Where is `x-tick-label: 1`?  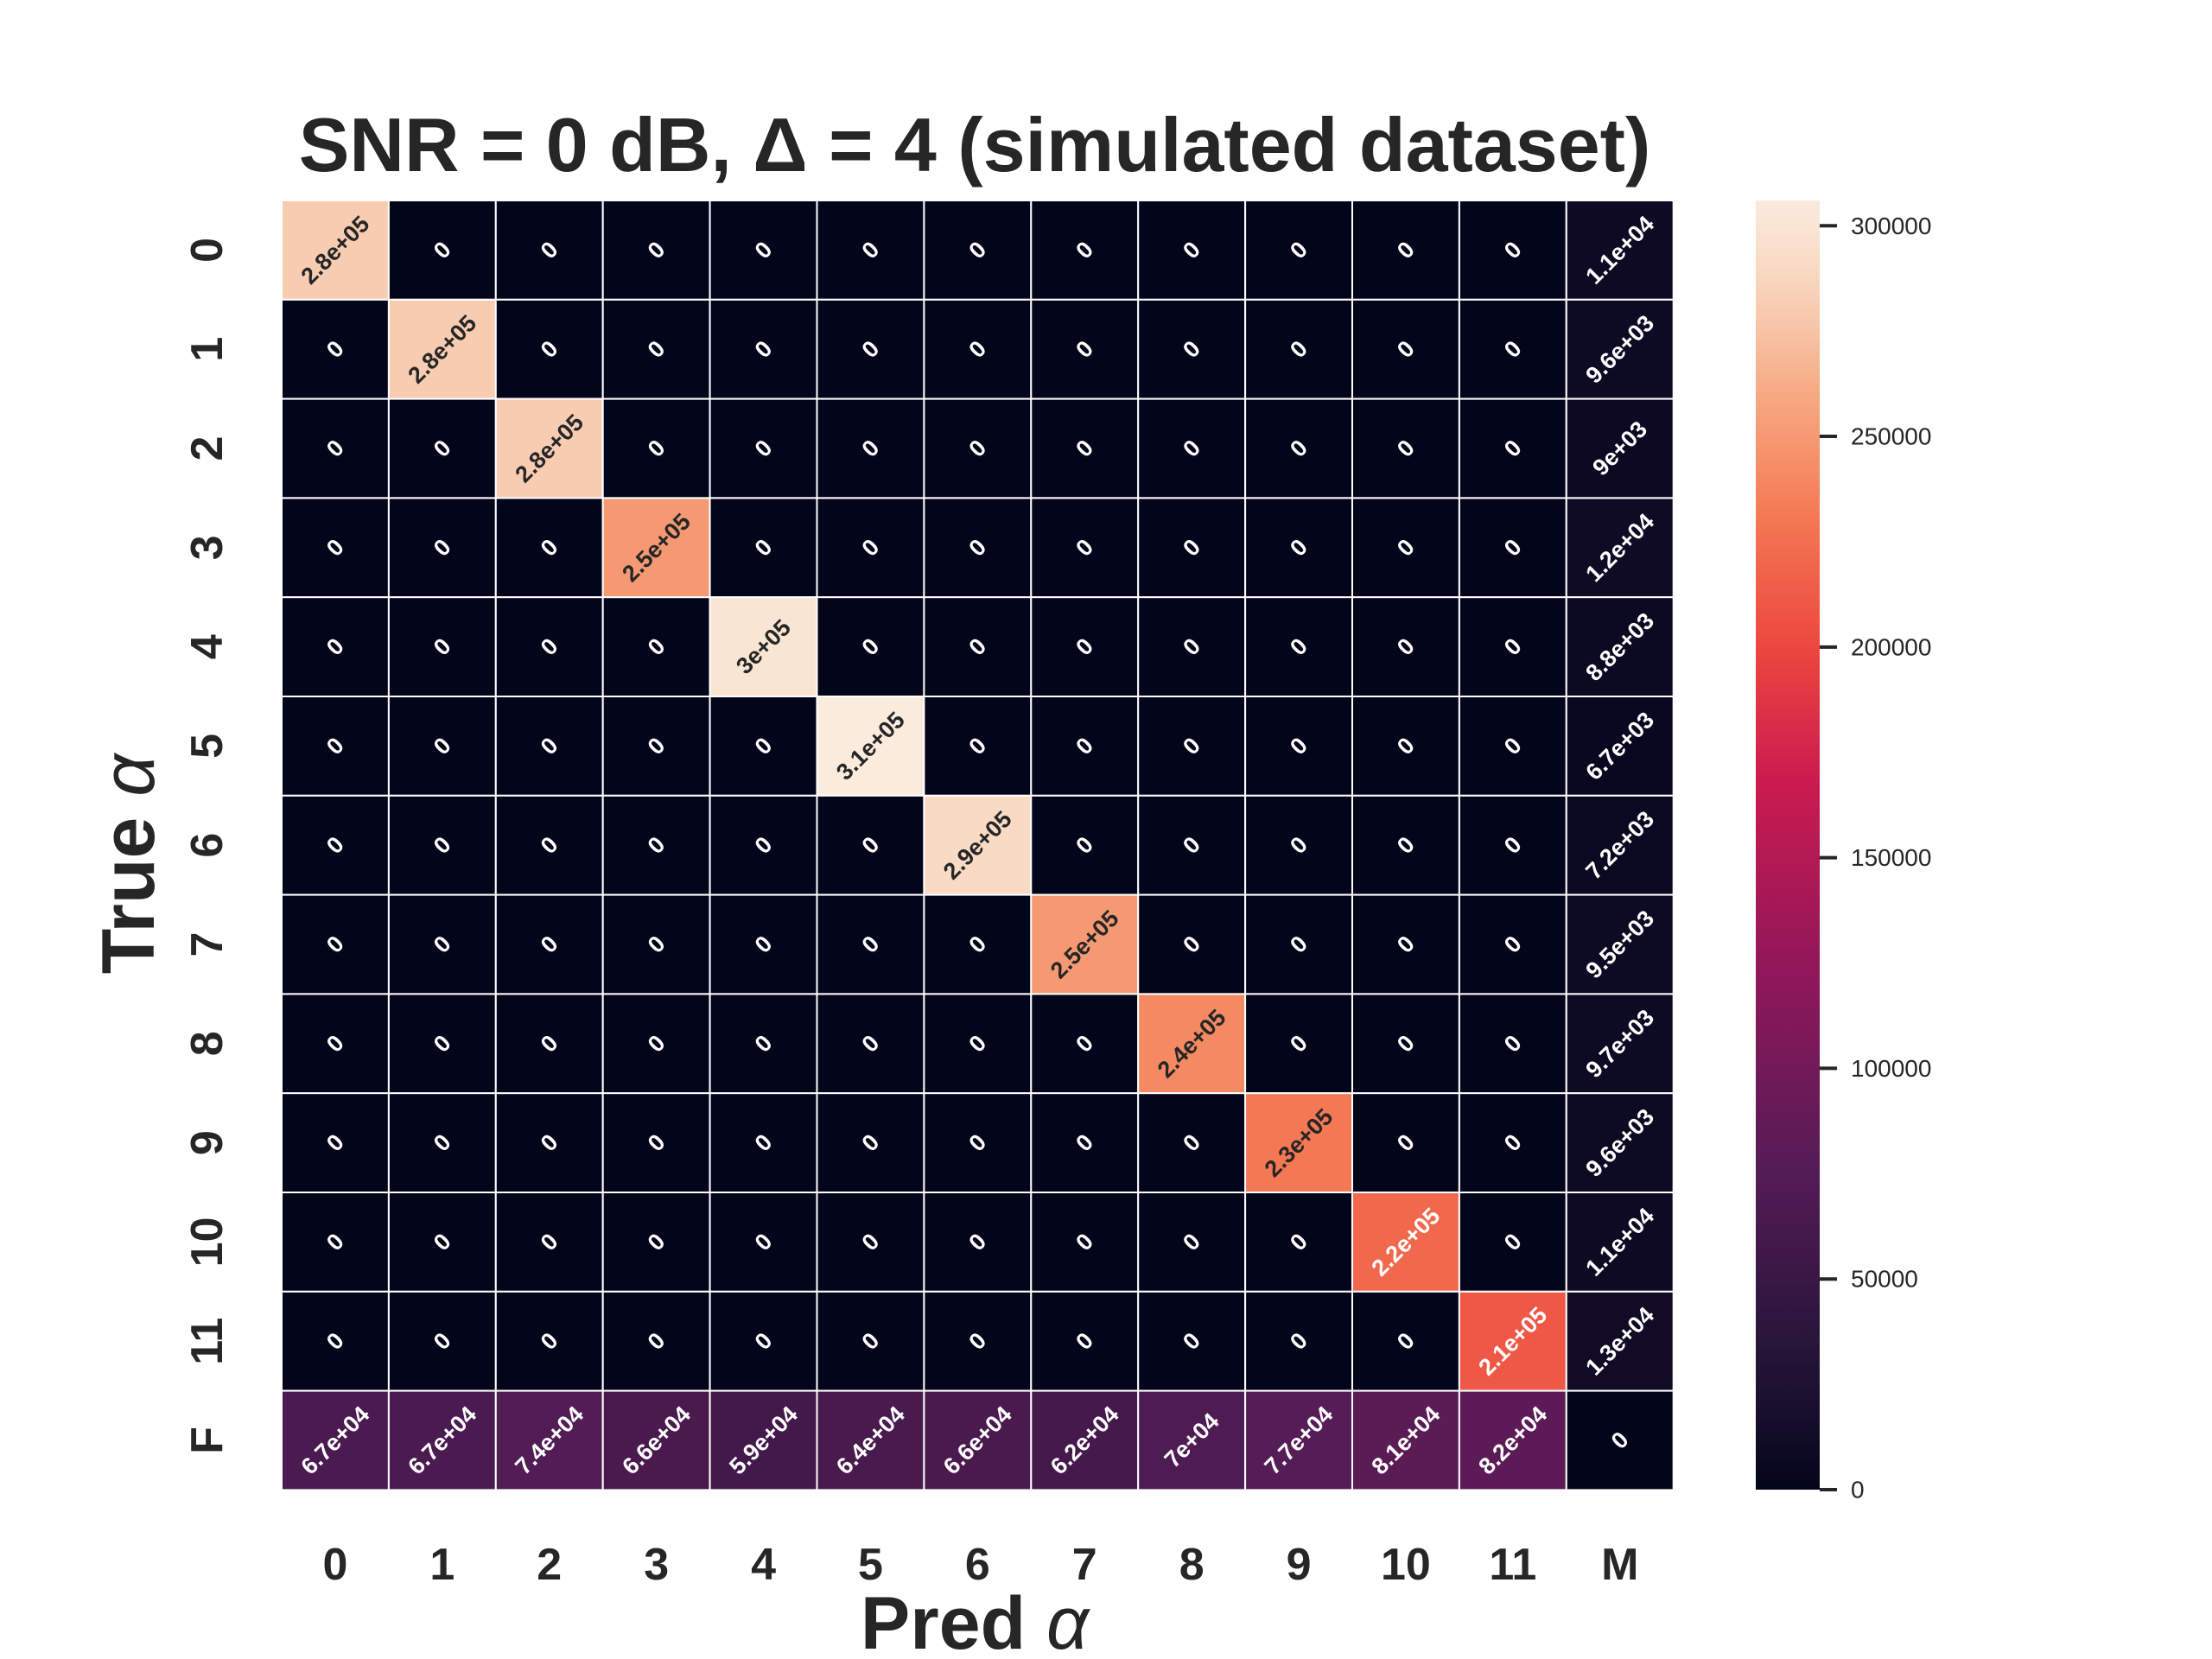 x-tick-label: 1 is located at coordinates (441, 1565).